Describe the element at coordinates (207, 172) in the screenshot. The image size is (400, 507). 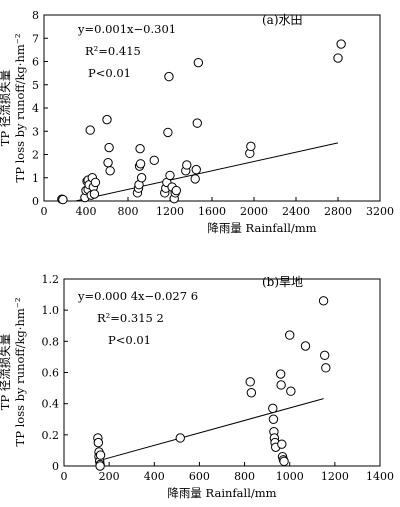
I see `panel-a-regression-line` at that location.